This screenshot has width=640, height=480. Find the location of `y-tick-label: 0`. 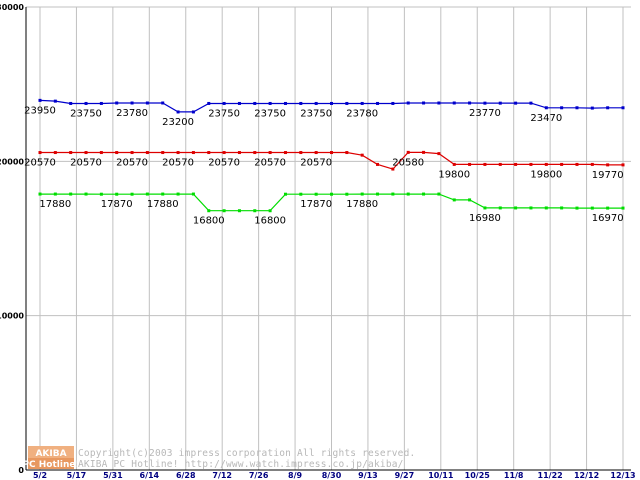

y-tick-label: 0 is located at coordinates (21, 470).